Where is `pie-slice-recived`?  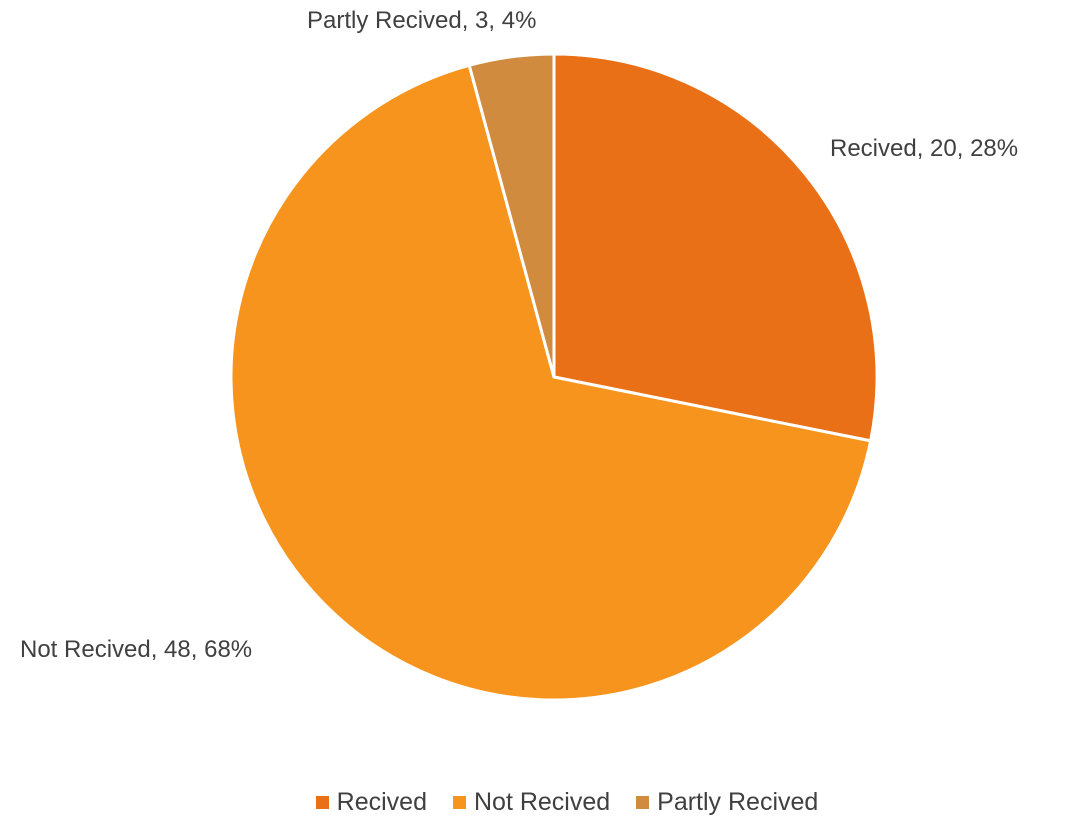 pie-slice-recived is located at coordinates (715, 247).